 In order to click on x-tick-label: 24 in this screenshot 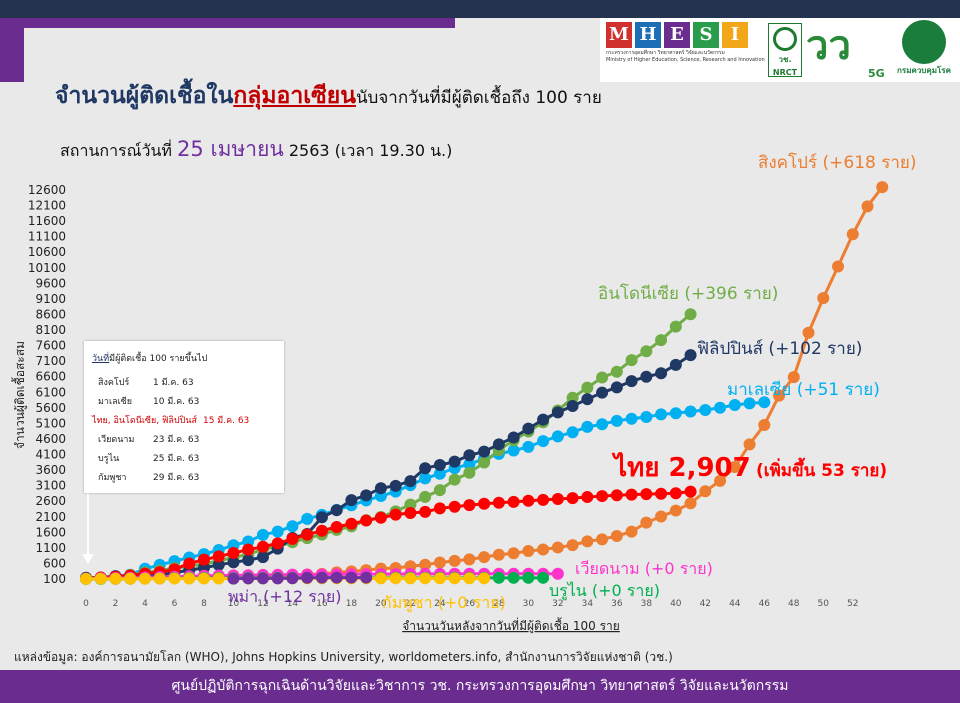, I will do `click(440, 604)`.